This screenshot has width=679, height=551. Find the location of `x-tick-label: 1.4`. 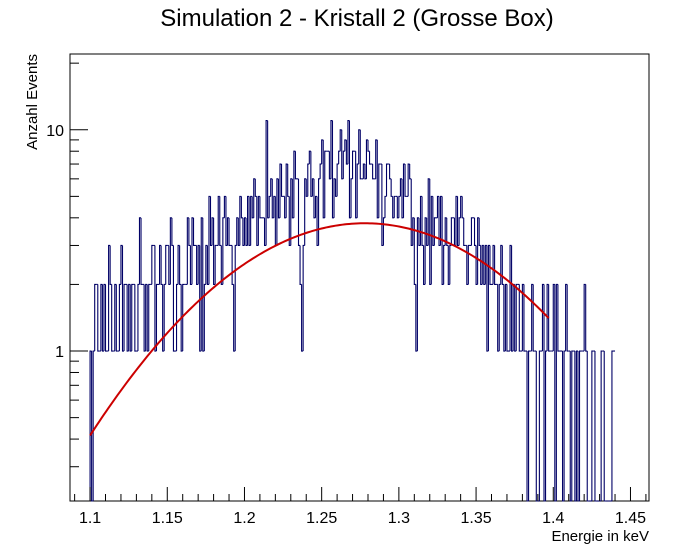

x-tick-label: 1.4 is located at coordinates (553, 518).